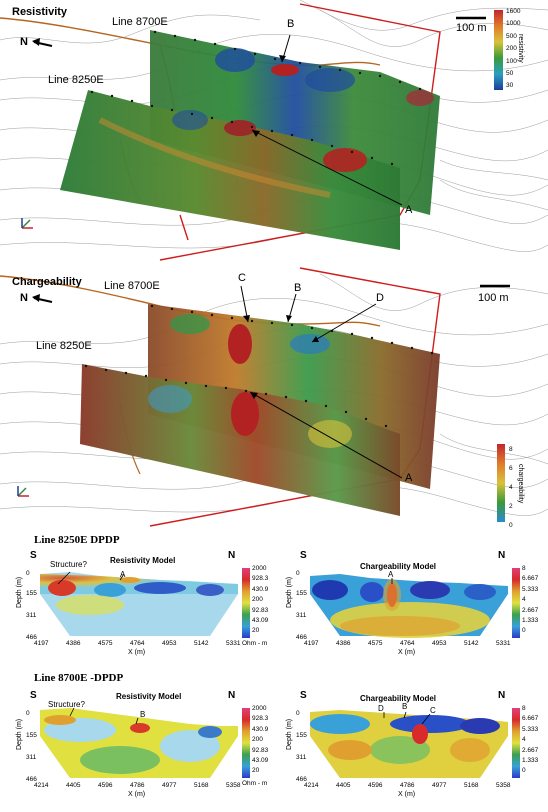 The height and width of the screenshot is (812, 548). What do you see at coordinates (343, 643) in the screenshot?
I see `x-tick: 4386` at bounding box center [343, 643].